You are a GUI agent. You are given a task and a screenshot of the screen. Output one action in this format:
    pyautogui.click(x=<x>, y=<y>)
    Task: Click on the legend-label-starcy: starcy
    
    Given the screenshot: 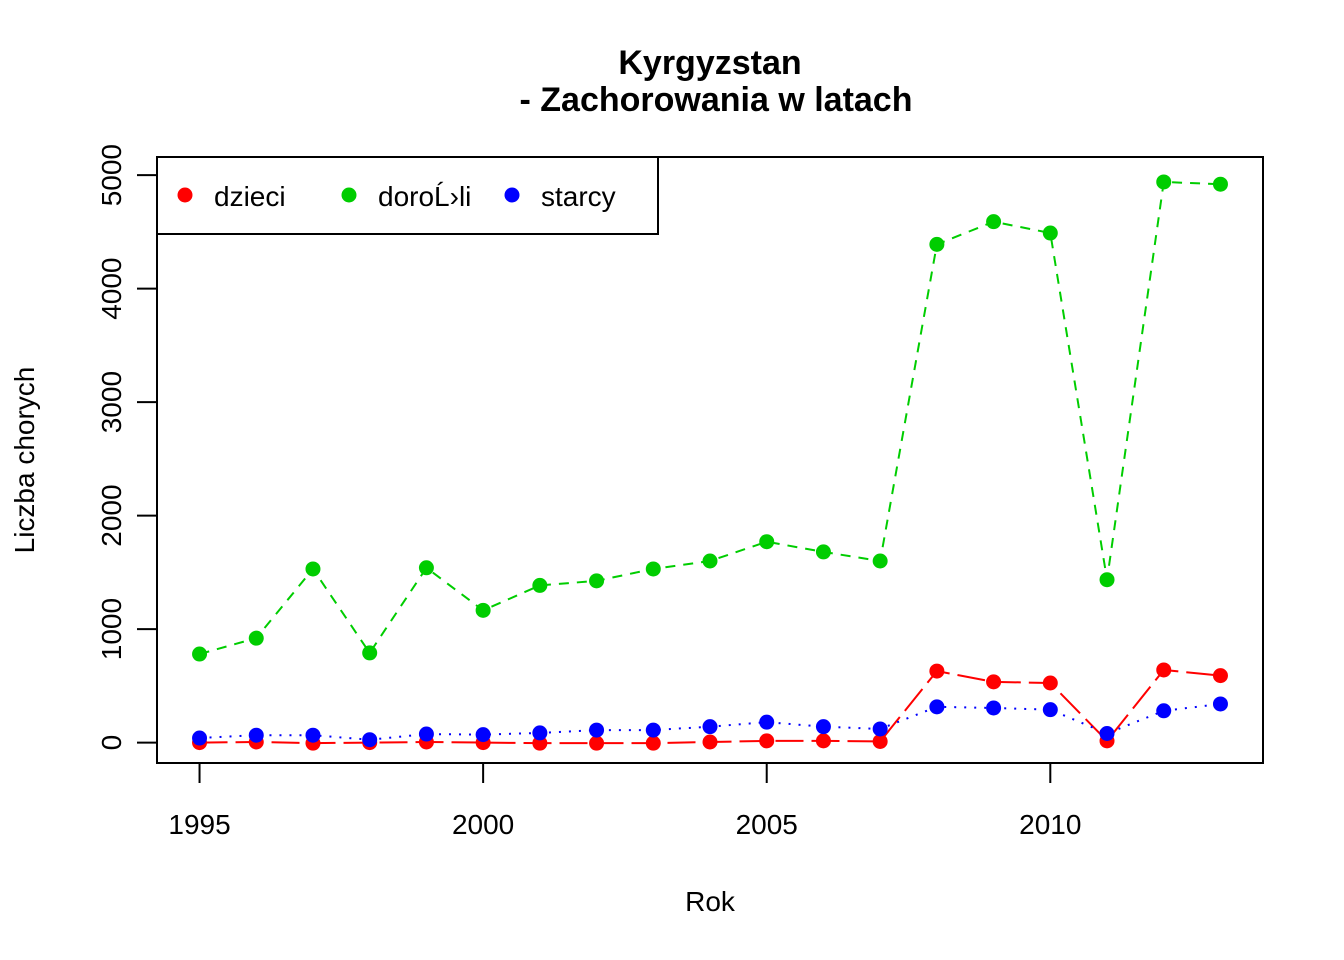 What is the action you would take?
    pyautogui.click(x=578, y=196)
    